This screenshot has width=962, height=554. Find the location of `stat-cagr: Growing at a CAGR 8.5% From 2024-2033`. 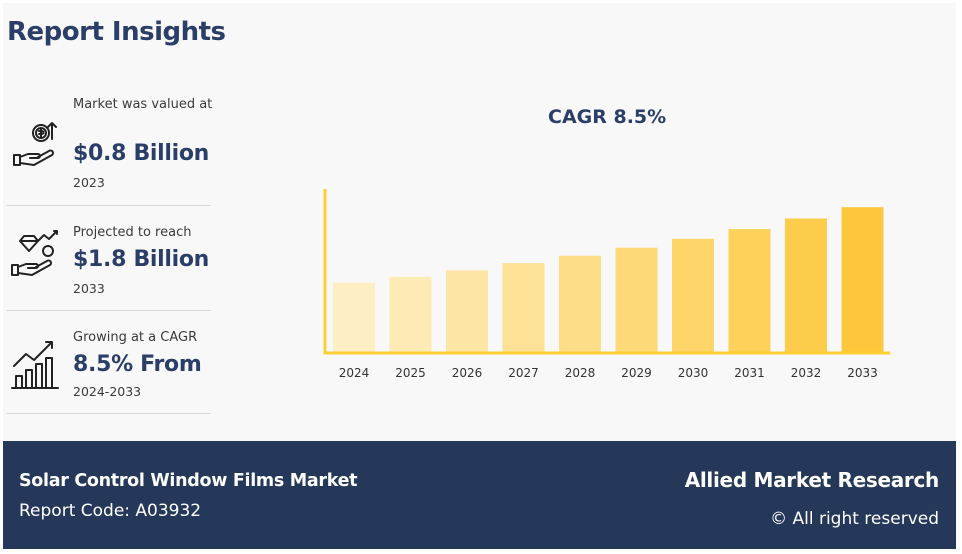

stat-cagr: Growing at a CAGR 8.5% From 2024-2033 is located at coordinates (108, 371).